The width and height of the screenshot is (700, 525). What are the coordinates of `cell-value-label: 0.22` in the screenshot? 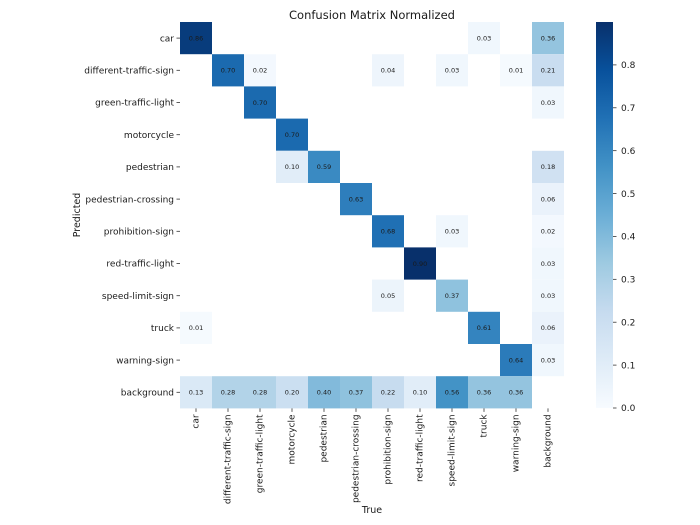 It's located at (388, 393).